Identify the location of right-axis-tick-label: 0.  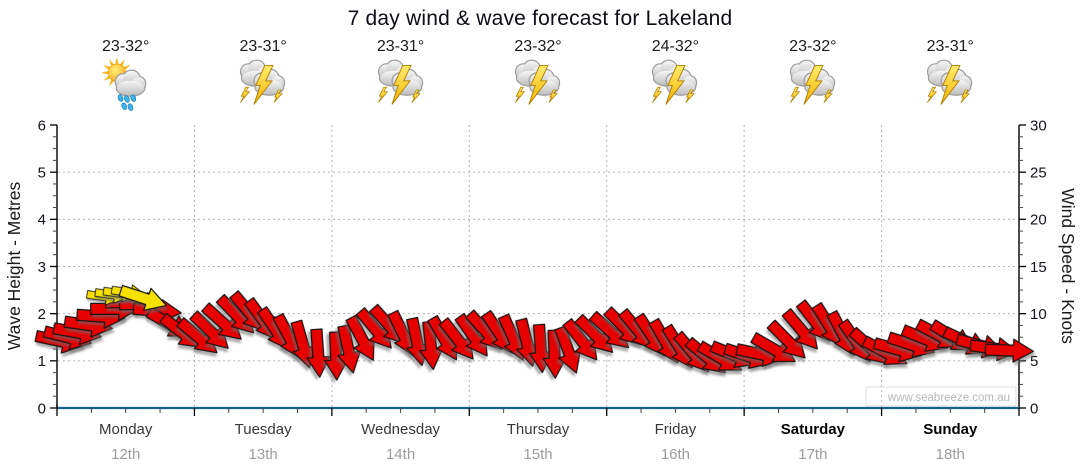
(1034, 408).